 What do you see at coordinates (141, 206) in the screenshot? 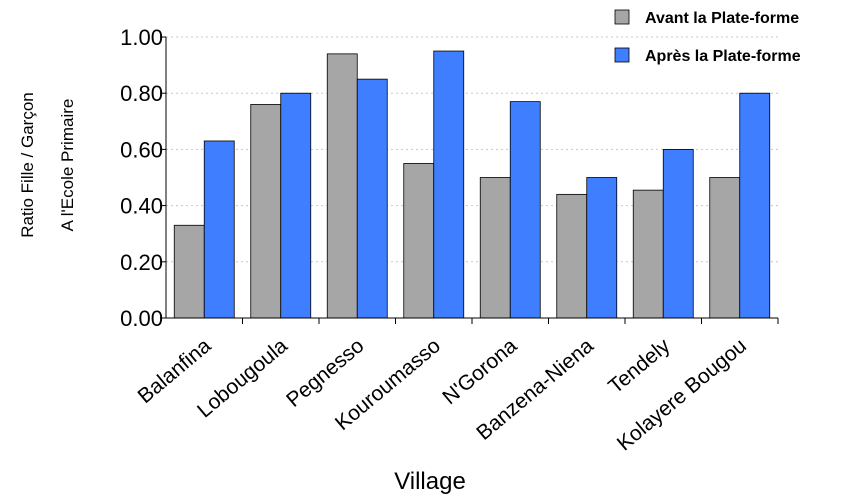
I see `y-tick-label: 0.40` at bounding box center [141, 206].